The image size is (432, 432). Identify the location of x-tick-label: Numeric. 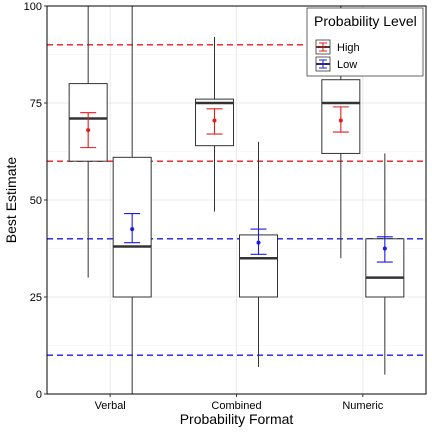
(362, 406).